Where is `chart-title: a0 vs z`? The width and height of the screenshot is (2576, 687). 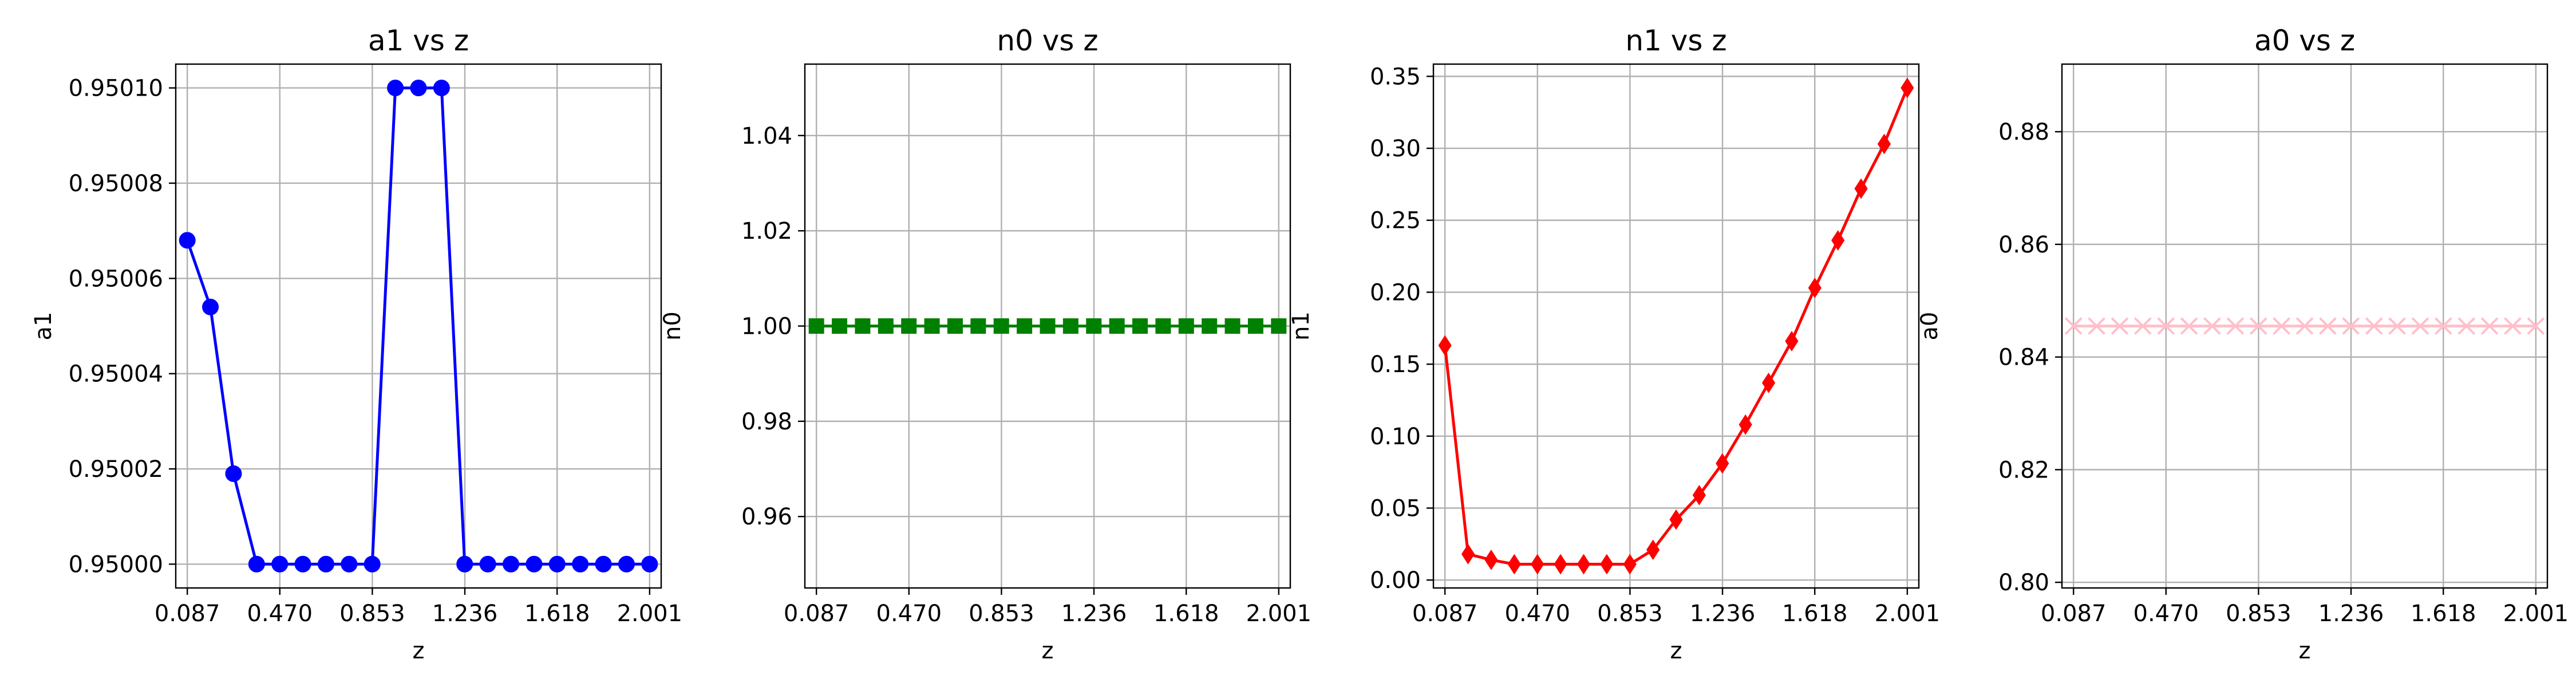 chart-title: a0 vs z is located at coordinates (2304, 40).